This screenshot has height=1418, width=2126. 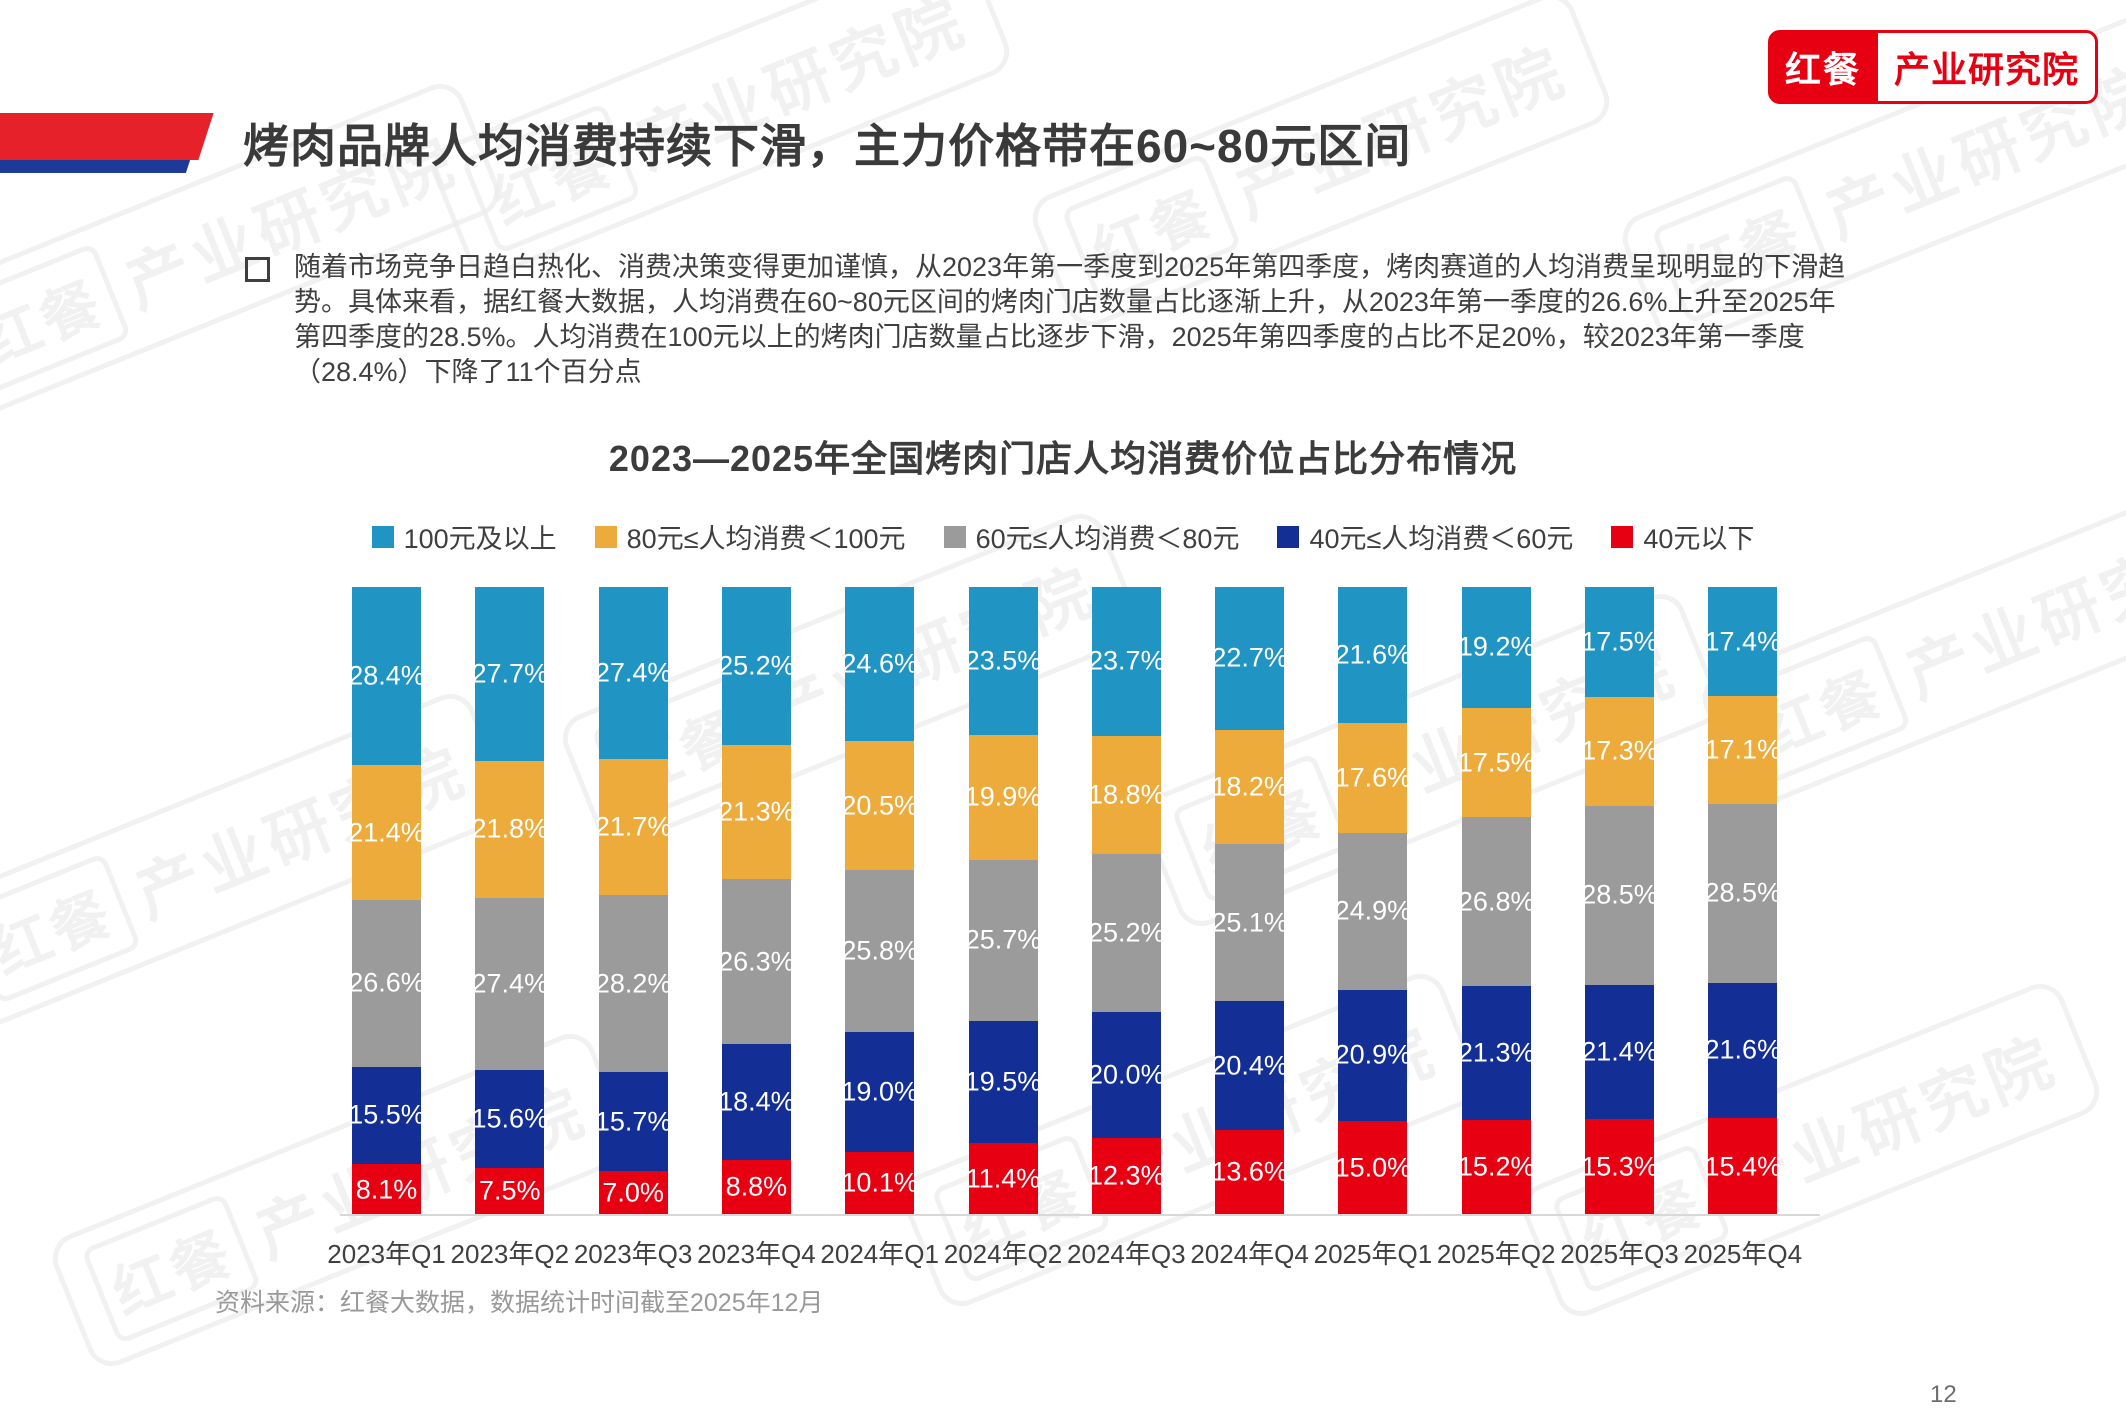 I want to click on segment-value-label: 21.8%, so click(x=510, y=828).